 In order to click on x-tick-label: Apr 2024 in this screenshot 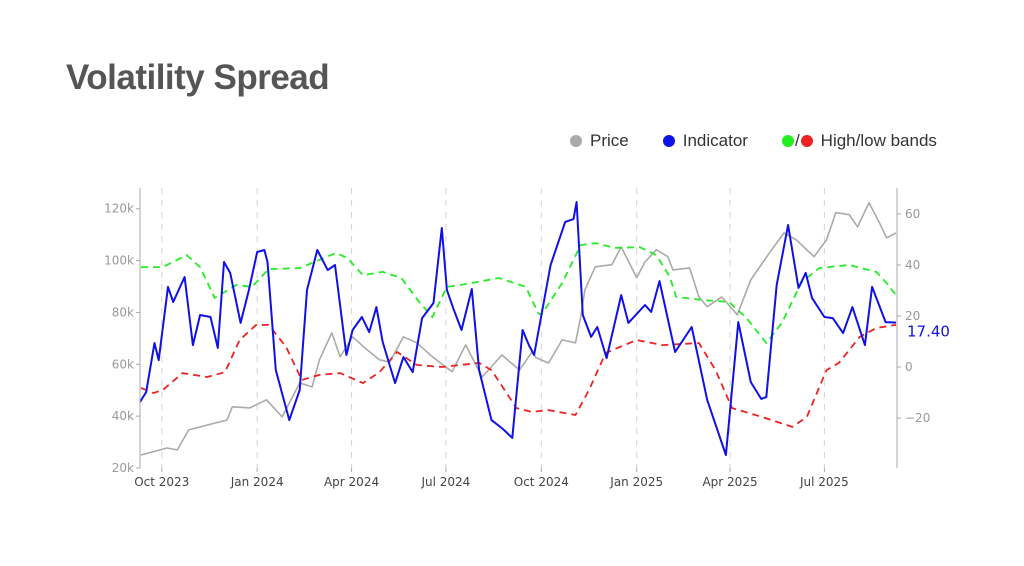, I will do `click(351, 482)`.